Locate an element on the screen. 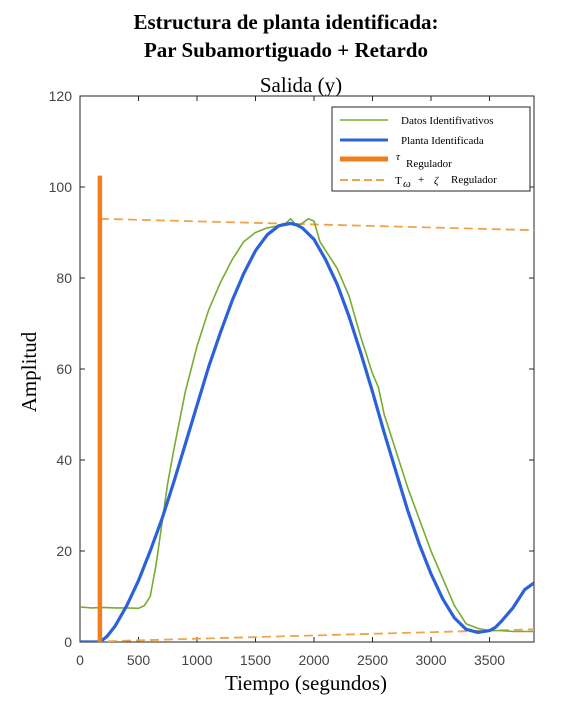 The height and width of the screenshot is (707, 572). legend-tw-subscript: ω is located at coordinates (407, 184).